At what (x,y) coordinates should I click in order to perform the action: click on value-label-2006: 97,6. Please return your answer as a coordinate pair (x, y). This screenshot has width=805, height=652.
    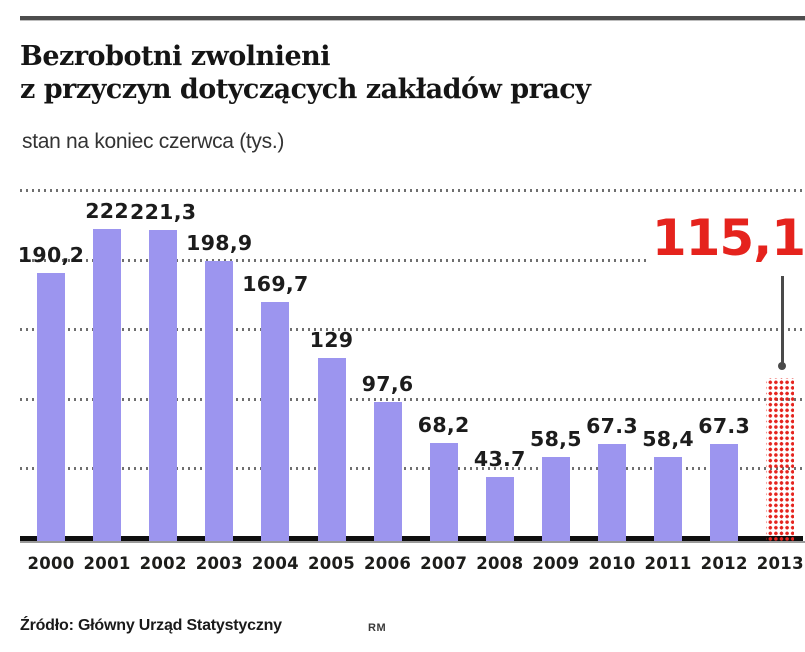
    Looking at the image, I should click on (387, 384).